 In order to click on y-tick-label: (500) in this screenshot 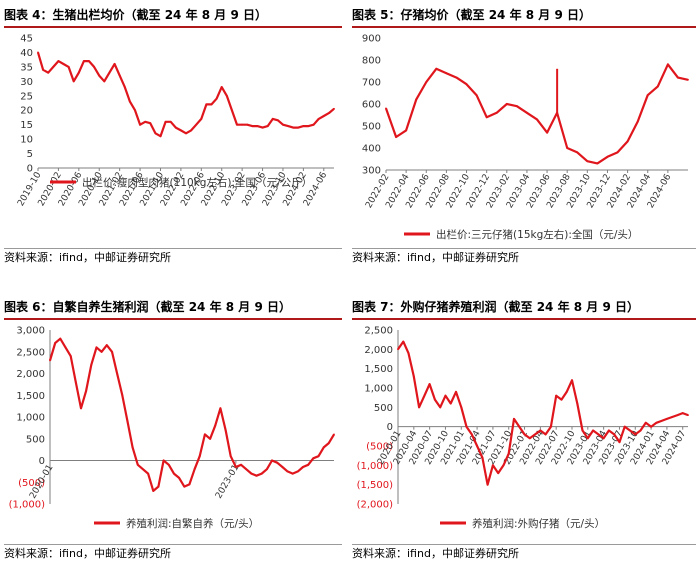, I will do `click(31, 483)`.